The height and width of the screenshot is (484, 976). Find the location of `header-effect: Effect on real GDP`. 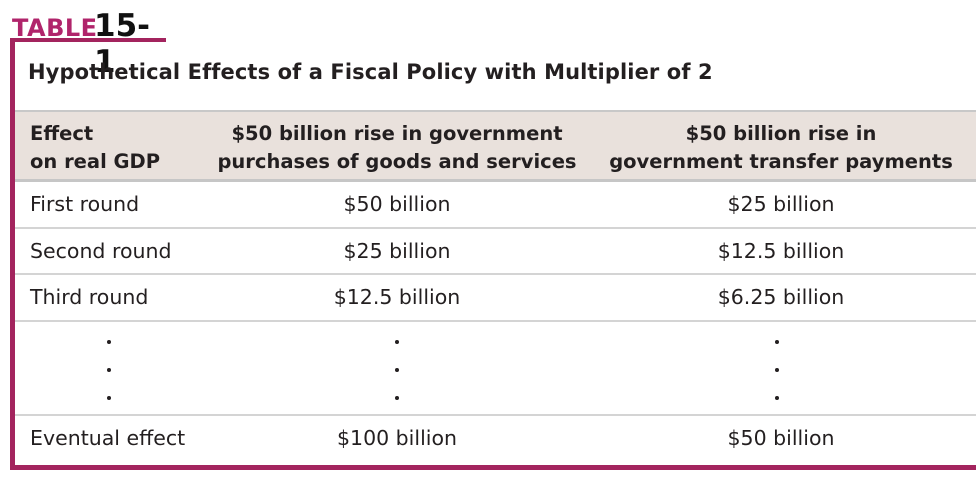

header-effect: Effect on real GDP is located at coordinates (95, 148).